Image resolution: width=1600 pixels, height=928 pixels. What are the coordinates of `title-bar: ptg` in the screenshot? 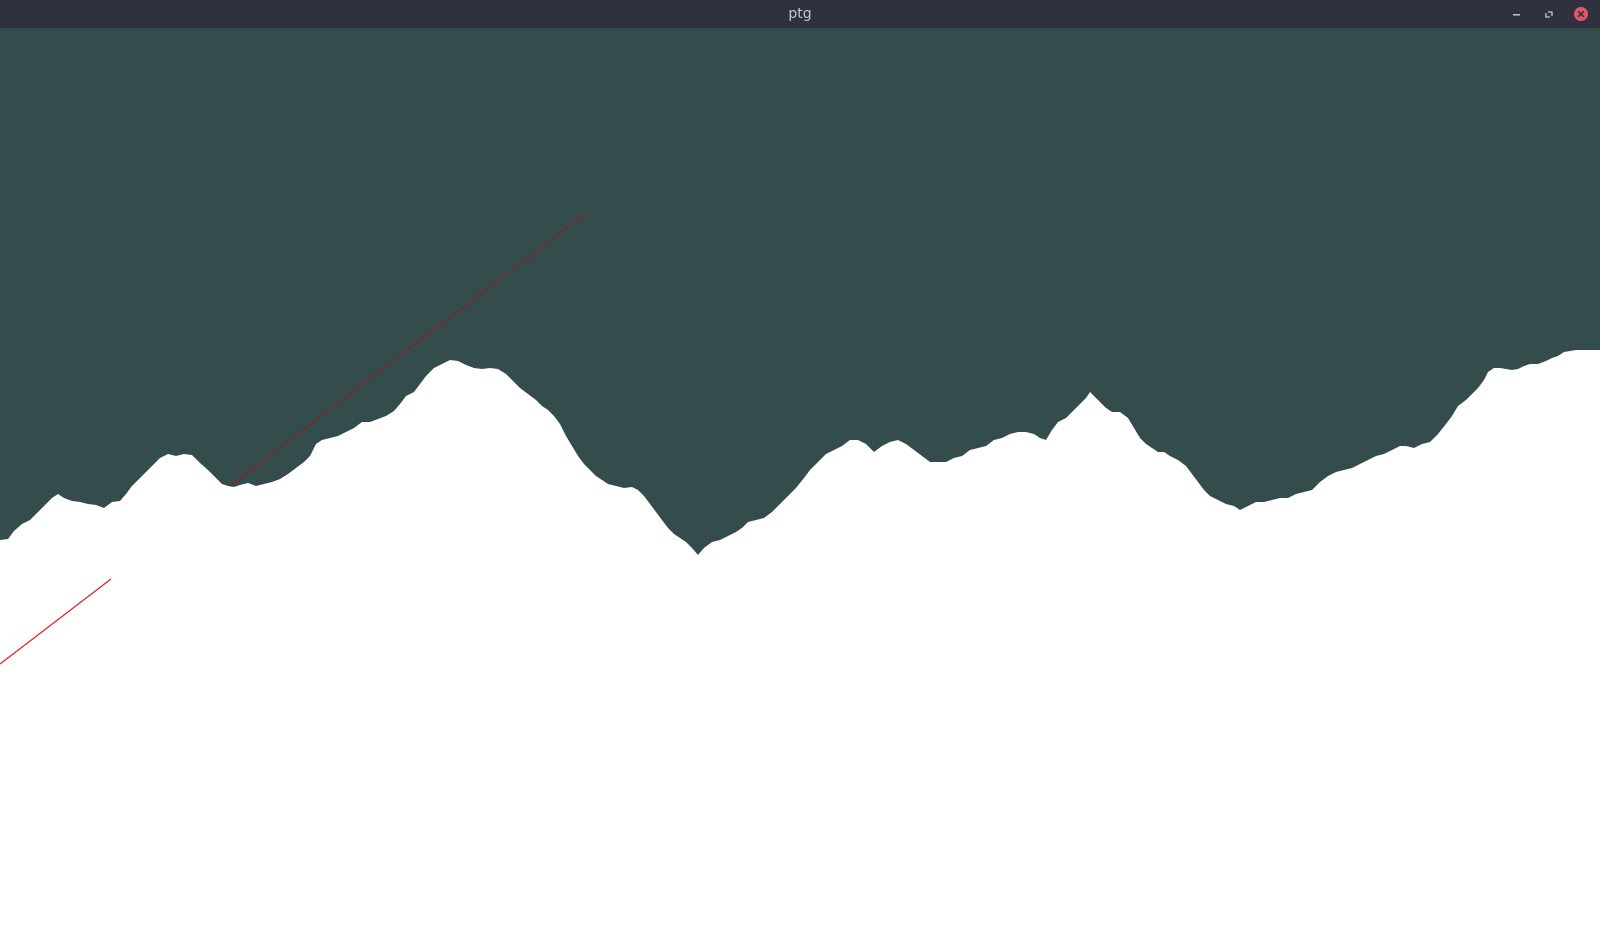 It's located at (800, 14).